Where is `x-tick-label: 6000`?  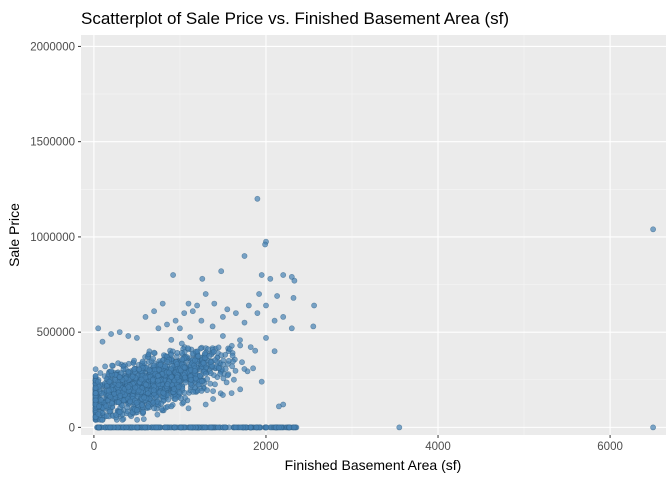 x-tick-label: 6000 is located at coordinates (610, 447).